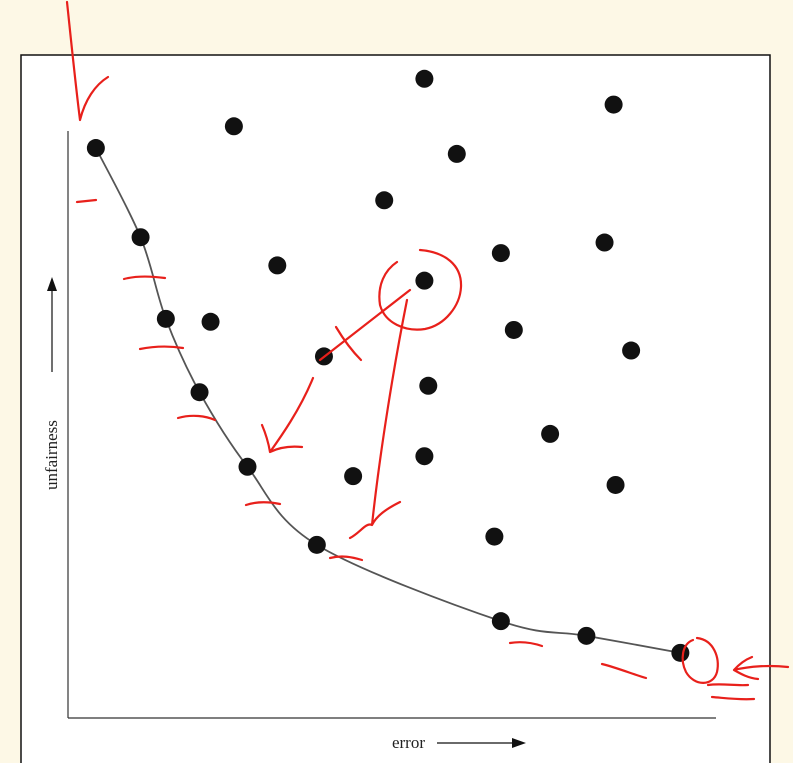 This screenshot has width=793, height=763. What do you see at coordinates (348, 343) in the screenshot?
I see `annotation-arrowhead` at bounding box center [348, 343].